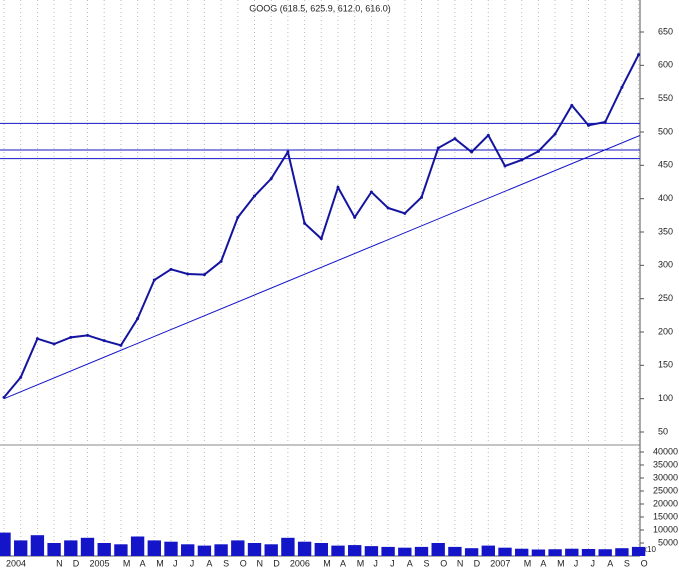 The image size is (679, 575). I want to click on x-tick-label: S, so click(226, 563).